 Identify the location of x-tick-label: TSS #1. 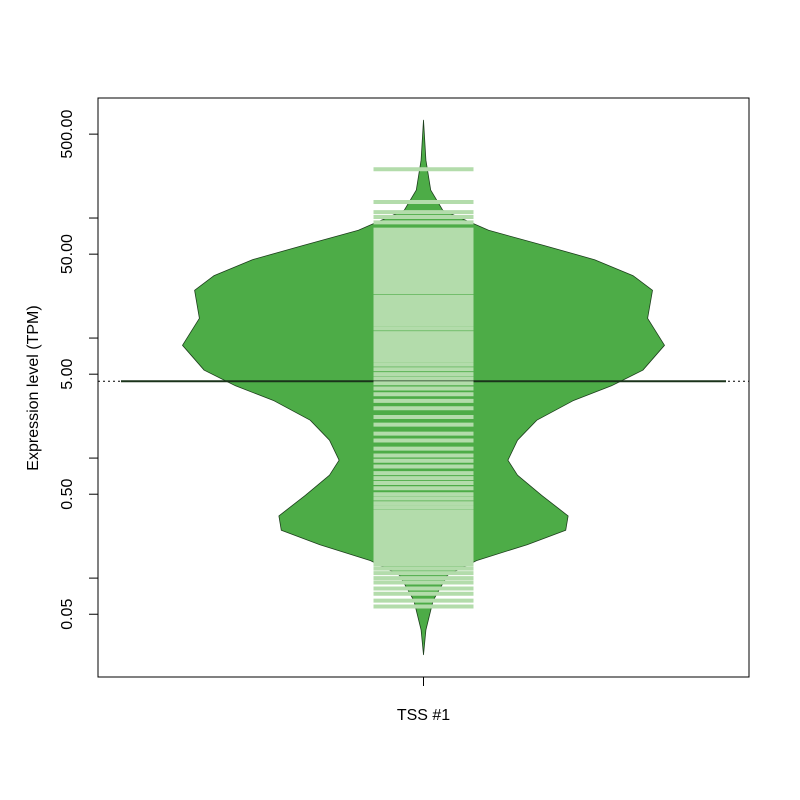
(423, 715).